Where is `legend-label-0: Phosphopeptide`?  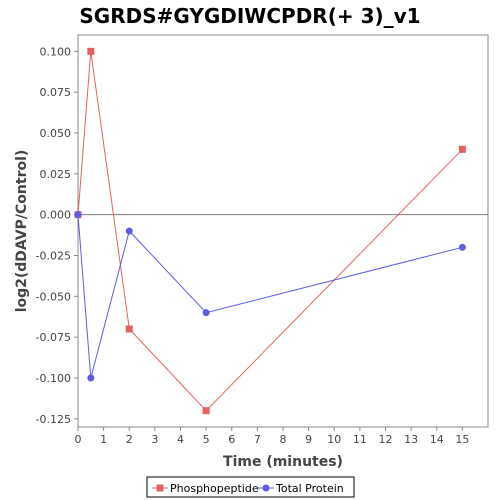 legend-label-0: Phosphopeptide is located at coordinates (214, 488).